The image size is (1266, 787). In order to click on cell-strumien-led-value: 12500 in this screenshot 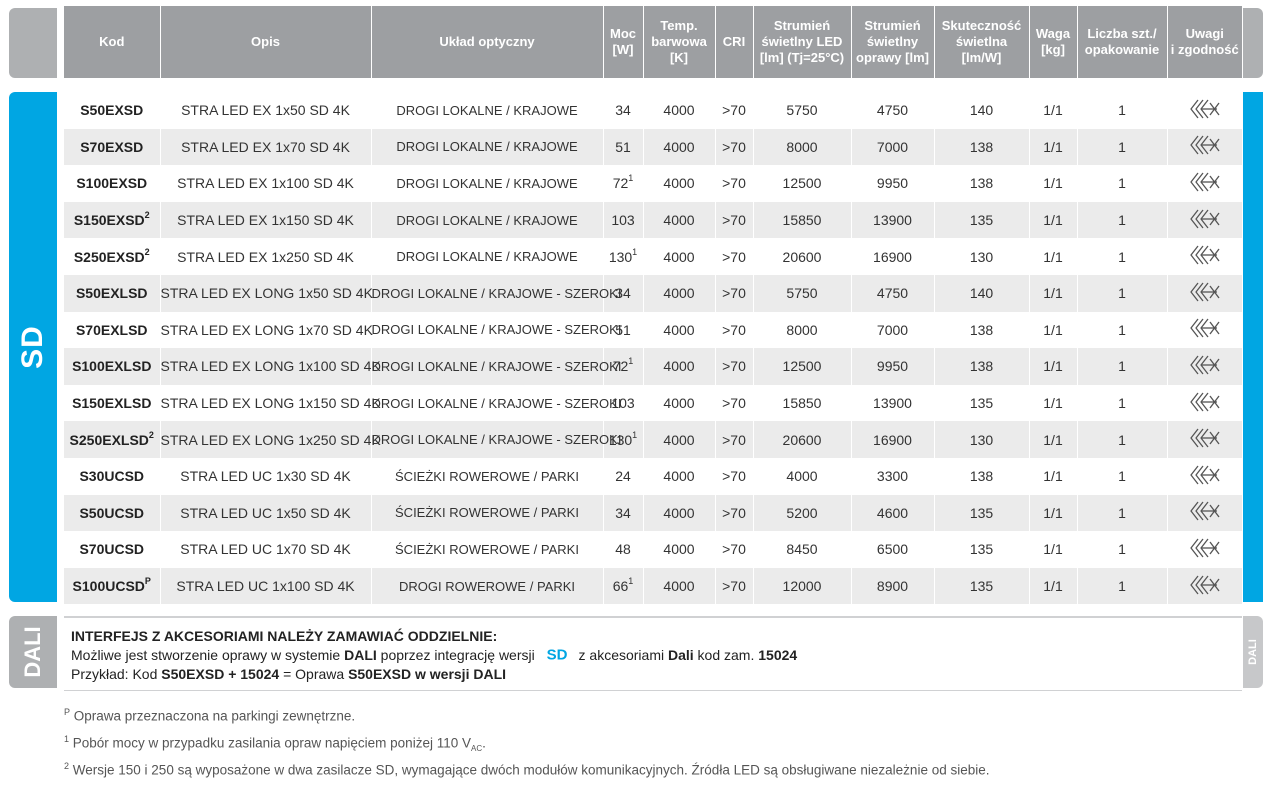, I will do `click(802, 183)`.